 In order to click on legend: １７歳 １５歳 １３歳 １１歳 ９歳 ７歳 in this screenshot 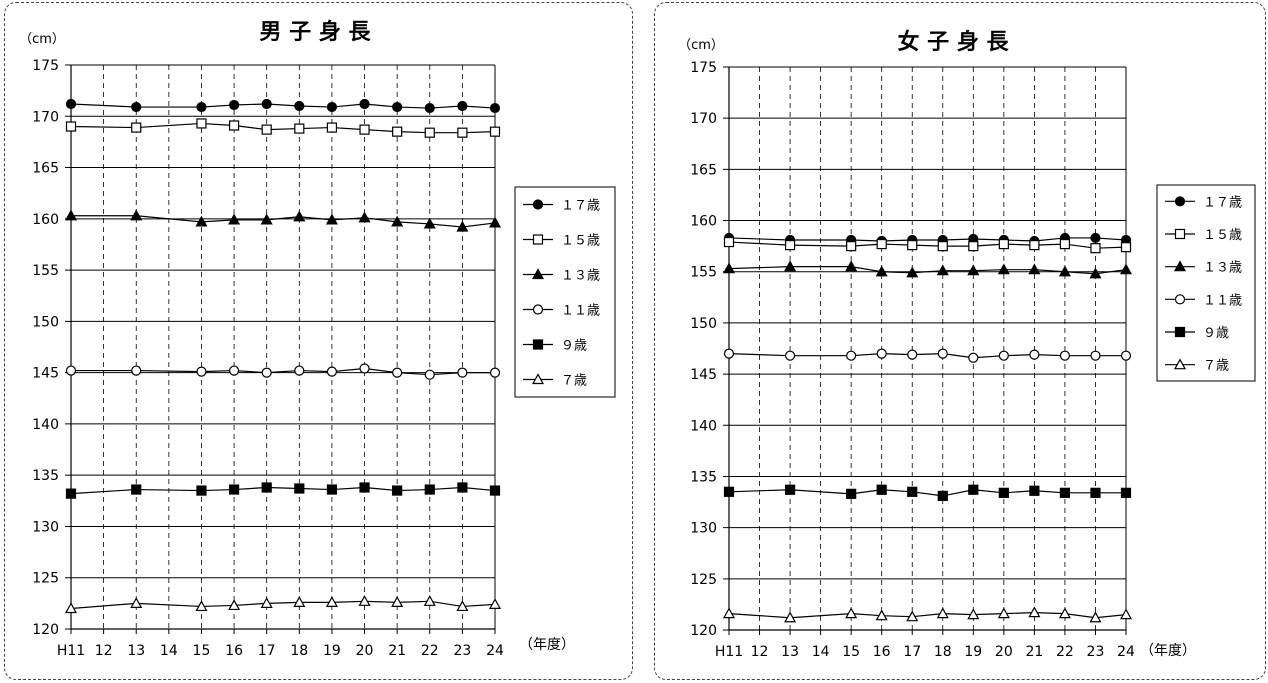, I will do `click(1206, 283)`.